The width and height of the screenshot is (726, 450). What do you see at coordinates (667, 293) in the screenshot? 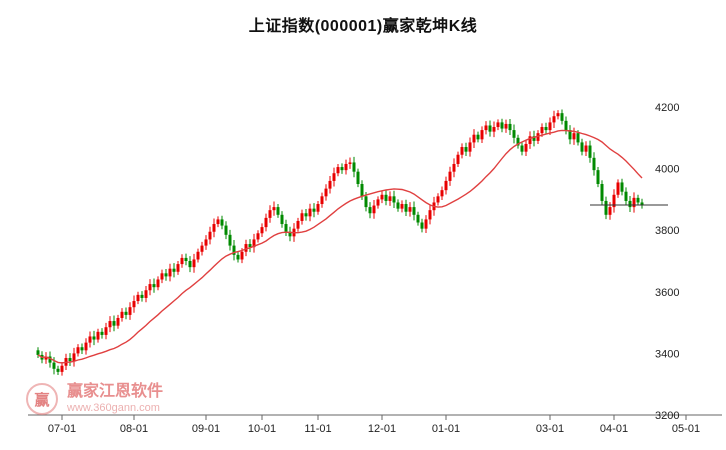
I see `y-axis-label: 3600` at bounding box center [667, 293].